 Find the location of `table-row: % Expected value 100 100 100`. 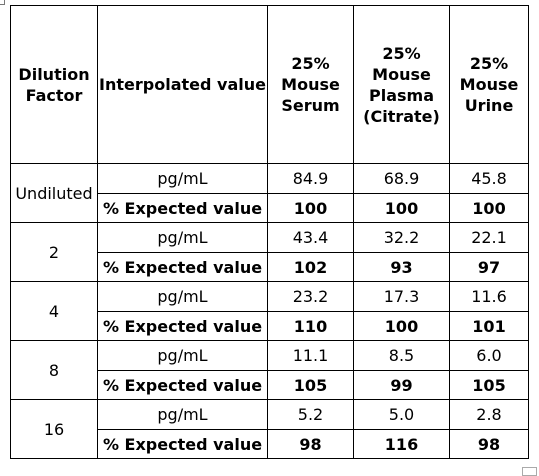

table-row: % Expected value 100 100 100 is located at coordinates (270, 208).